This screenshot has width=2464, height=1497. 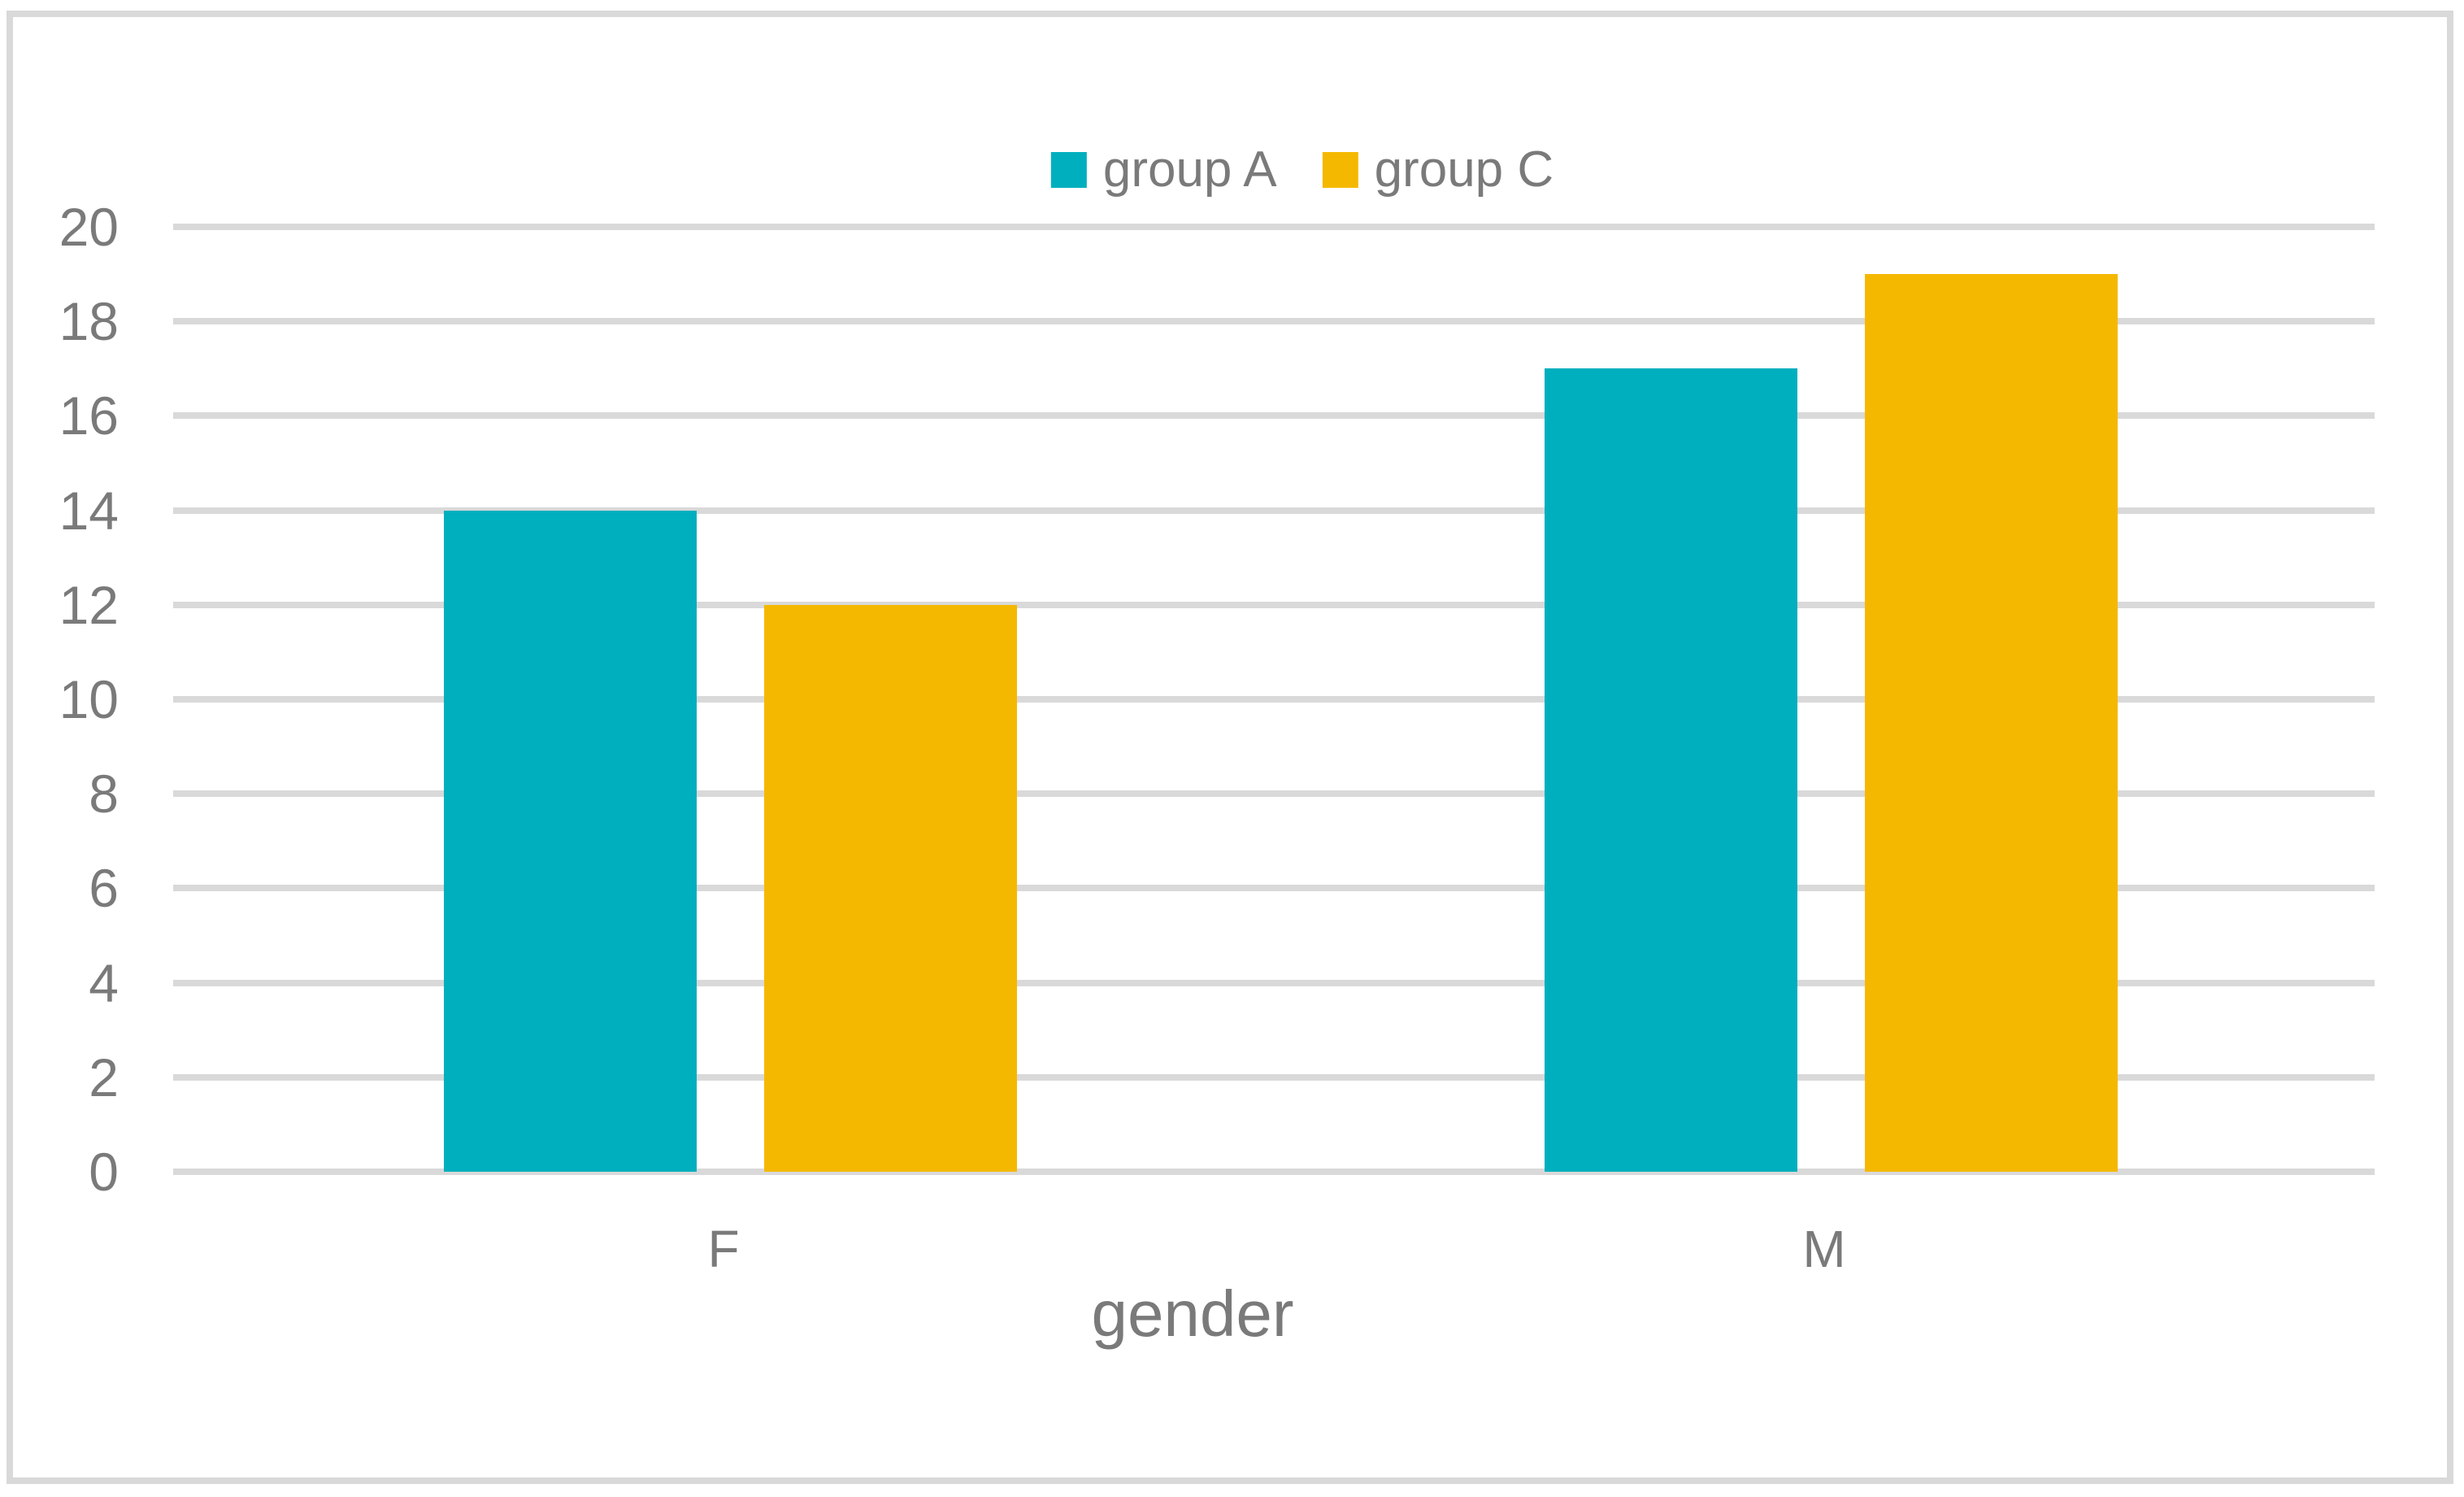 I want to click on x-category-label-F: F, so click(x=723, y=1249).